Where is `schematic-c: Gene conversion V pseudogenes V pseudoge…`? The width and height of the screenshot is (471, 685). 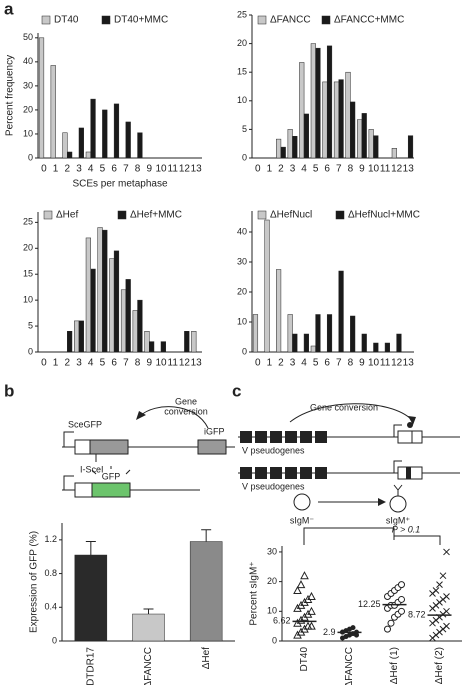 schematic-c: Gene conversion V pseudogenes V pseudoge… is located at coordinates (349, 473).